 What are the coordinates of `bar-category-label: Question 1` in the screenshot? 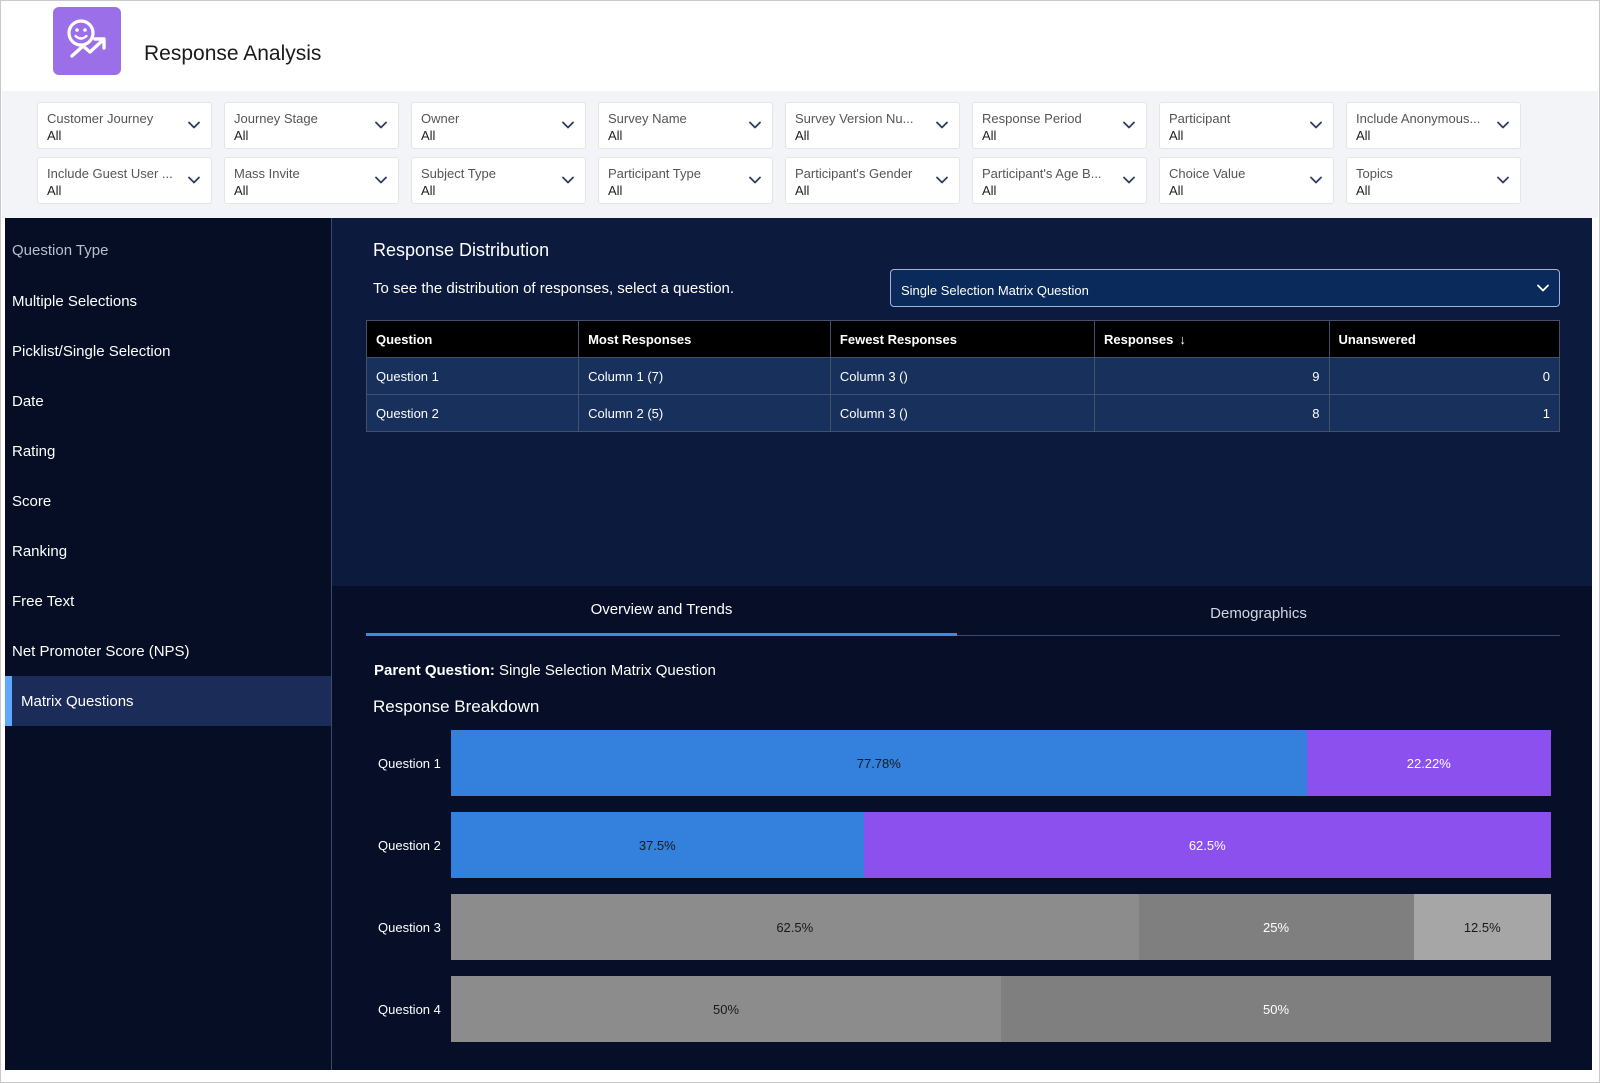 It's located at (409, 763).